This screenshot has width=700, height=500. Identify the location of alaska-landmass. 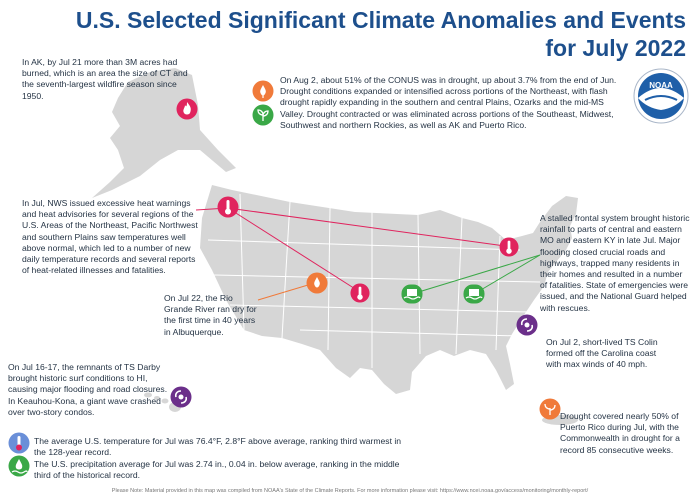
(164, 133).